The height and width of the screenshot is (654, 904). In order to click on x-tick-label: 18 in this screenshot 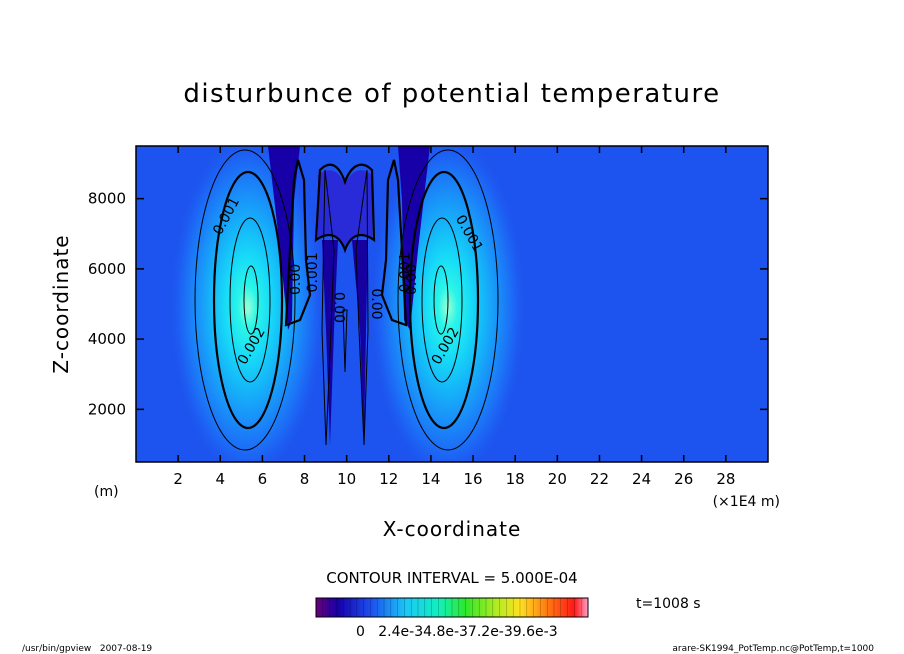, I will do `click(515, 479)`.